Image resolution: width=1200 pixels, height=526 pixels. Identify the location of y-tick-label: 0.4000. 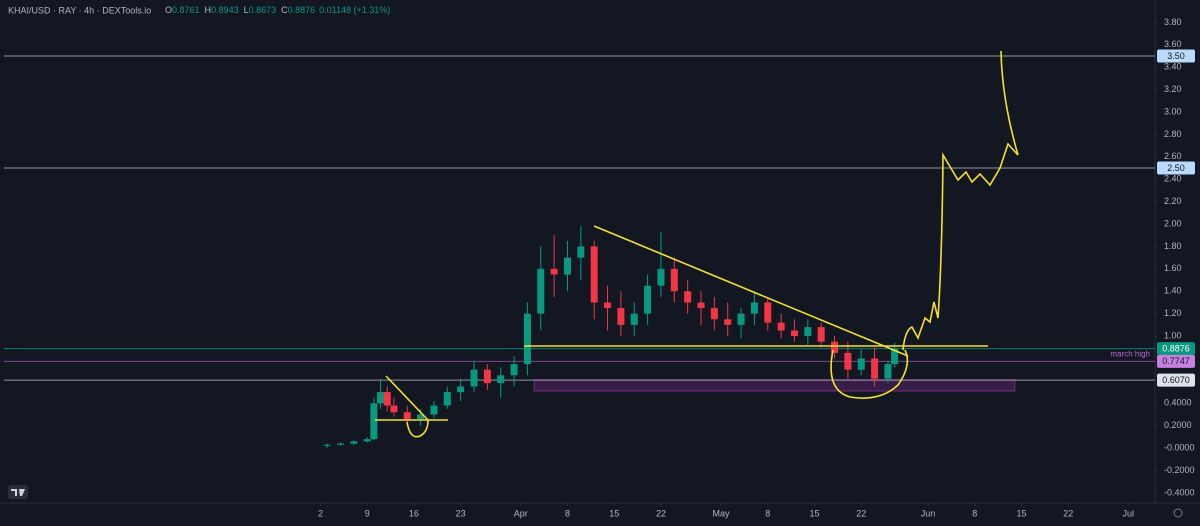
(1178, 403).